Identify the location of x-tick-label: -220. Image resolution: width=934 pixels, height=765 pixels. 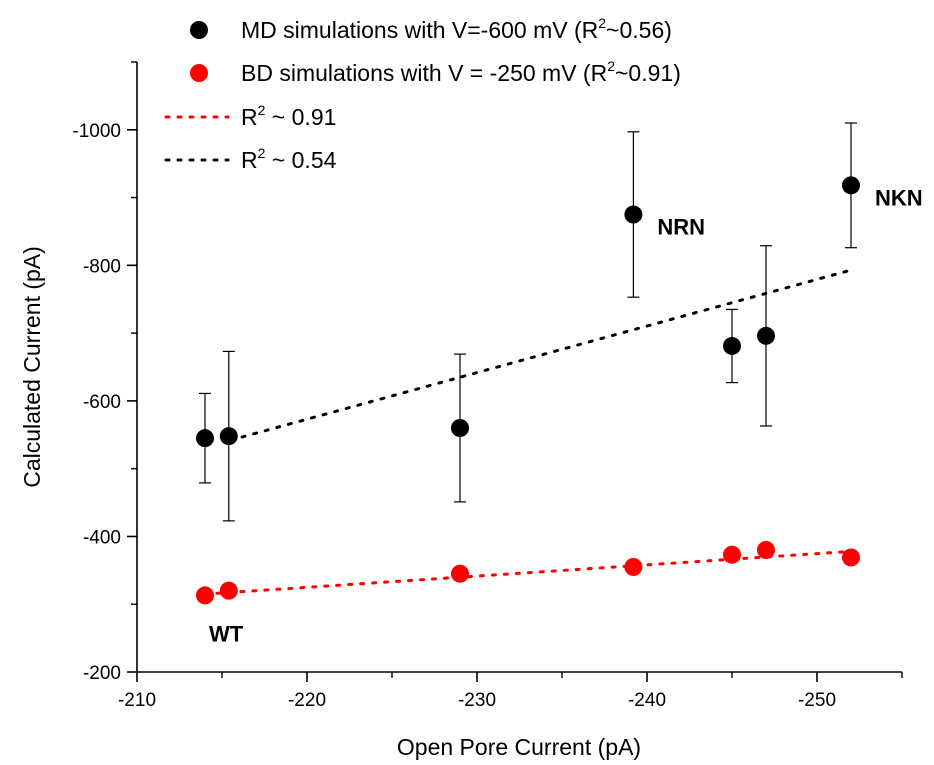
(307, 700).